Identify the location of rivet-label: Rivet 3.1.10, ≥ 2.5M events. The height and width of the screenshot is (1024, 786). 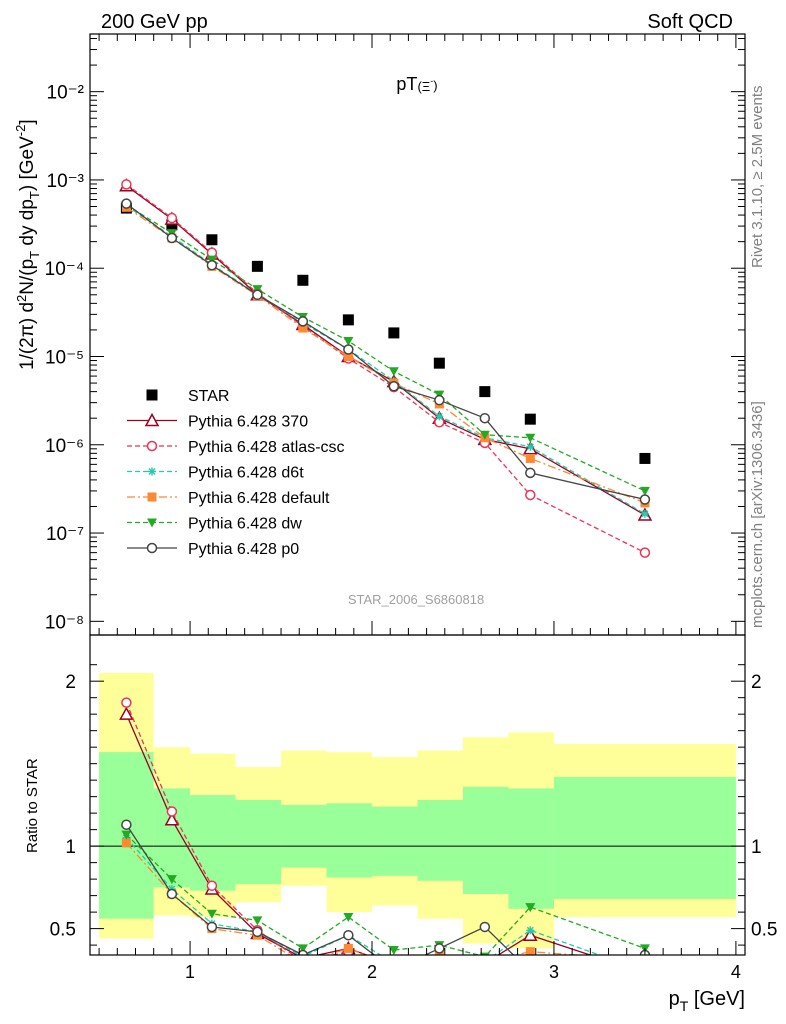
(757, 177).